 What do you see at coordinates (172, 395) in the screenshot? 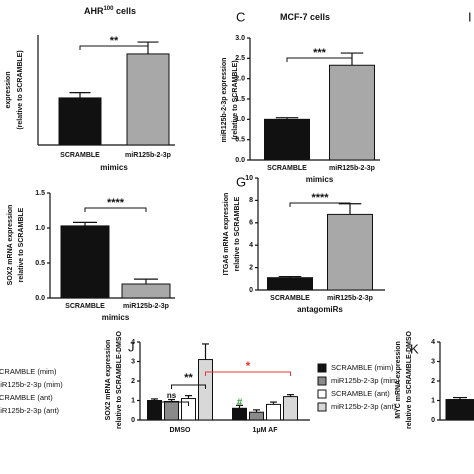
I see `annotation: ns` at bounding box center [172, 395].